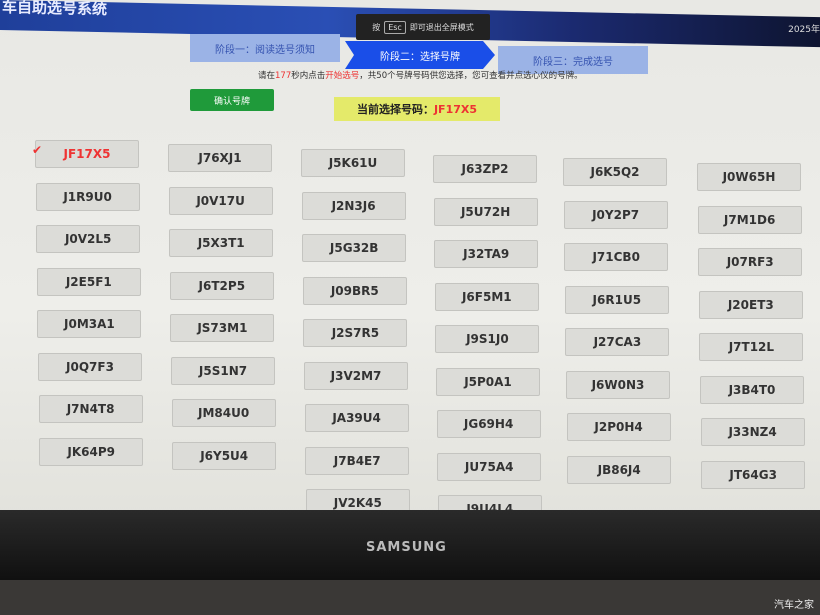 The width and height of the screenshot is (820, 615). I want to click on plate-option: J5P0A1, so click(488, 381).